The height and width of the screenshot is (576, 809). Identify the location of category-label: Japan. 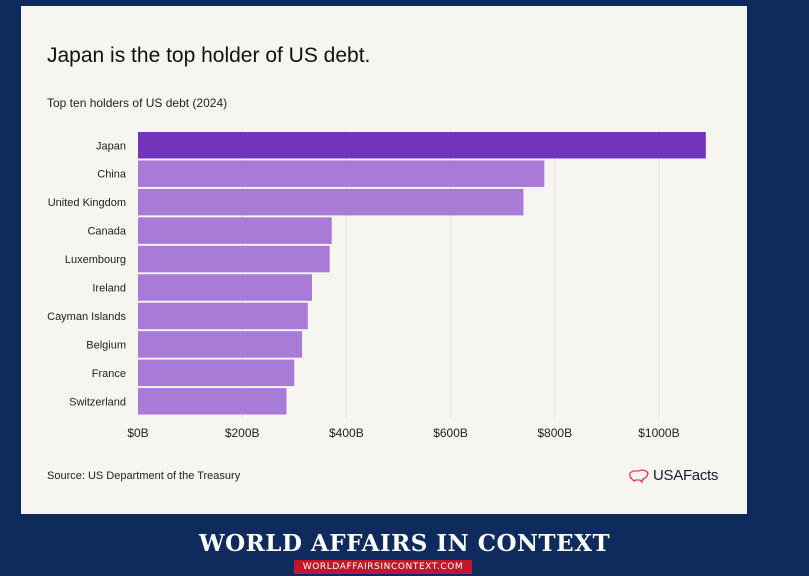
(111, 146).